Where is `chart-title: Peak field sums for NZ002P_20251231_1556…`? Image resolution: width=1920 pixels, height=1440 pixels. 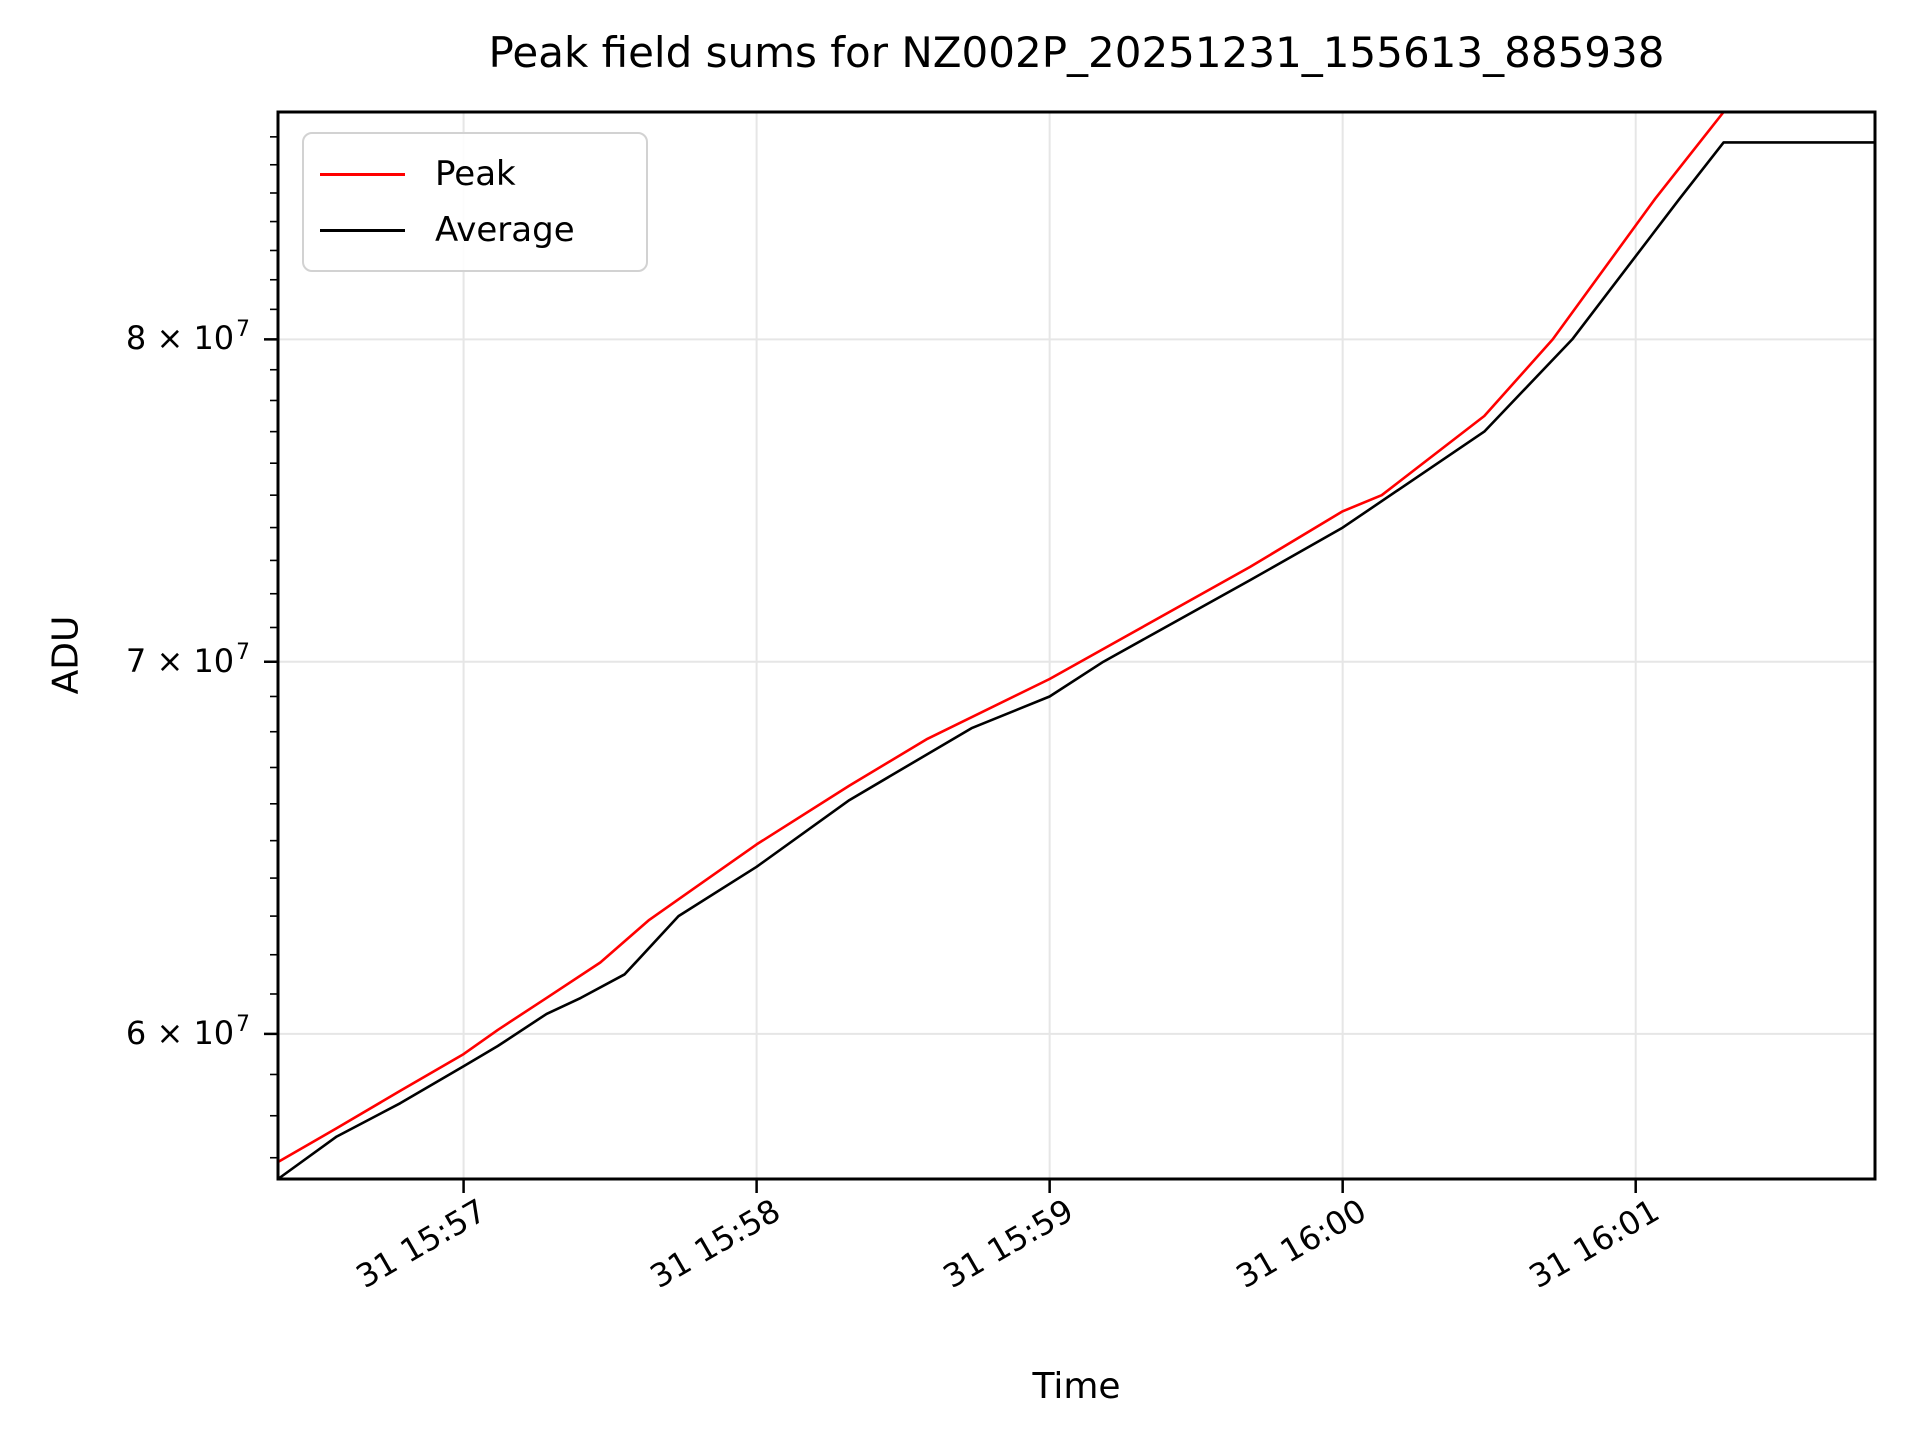 chart-title: Peak field sums for NZ002P_20251231_1556… is located at coordinates (1076, 52).